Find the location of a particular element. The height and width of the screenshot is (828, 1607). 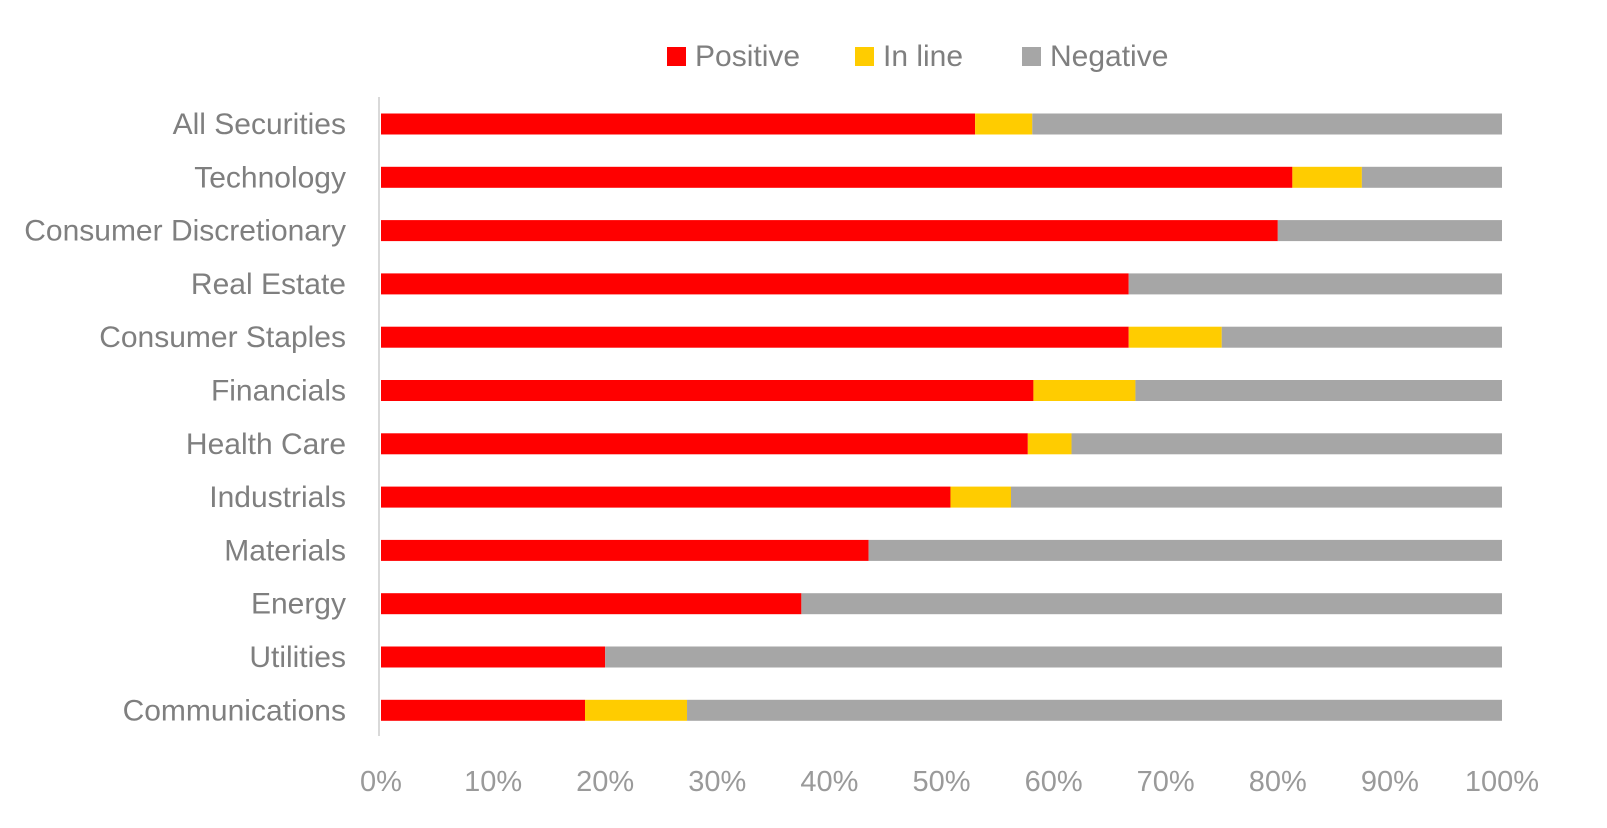

bar-positive-technology is located at coordinates (837, 177).